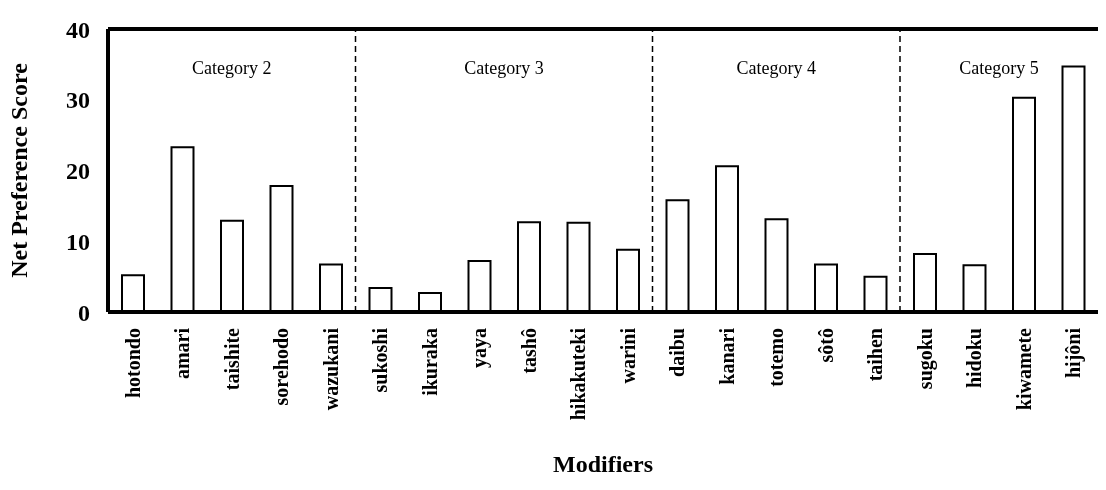 Image resolution: width=1106 pixels, height=490 pixels. I want to click on x-tick-label: sugoku, so click(925, 359).